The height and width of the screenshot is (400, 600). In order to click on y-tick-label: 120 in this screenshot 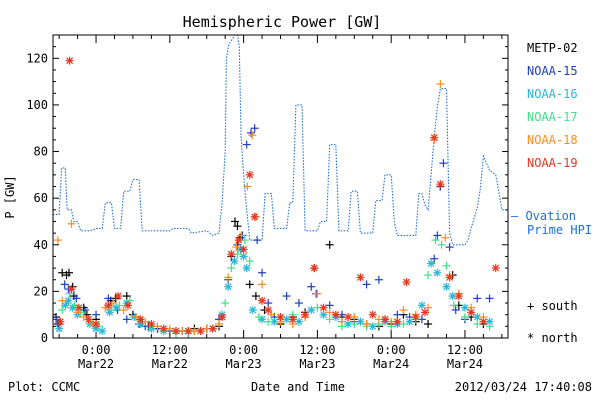, I will do `click(37, 58)`.